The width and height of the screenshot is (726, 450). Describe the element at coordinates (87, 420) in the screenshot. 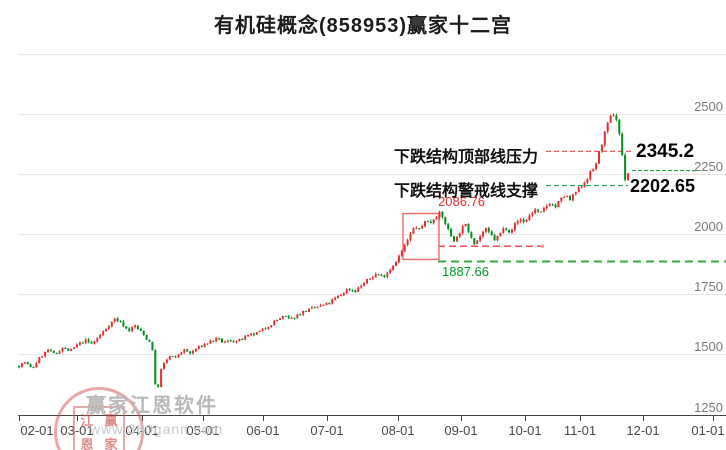

I see `seal-char: 江` at that location.